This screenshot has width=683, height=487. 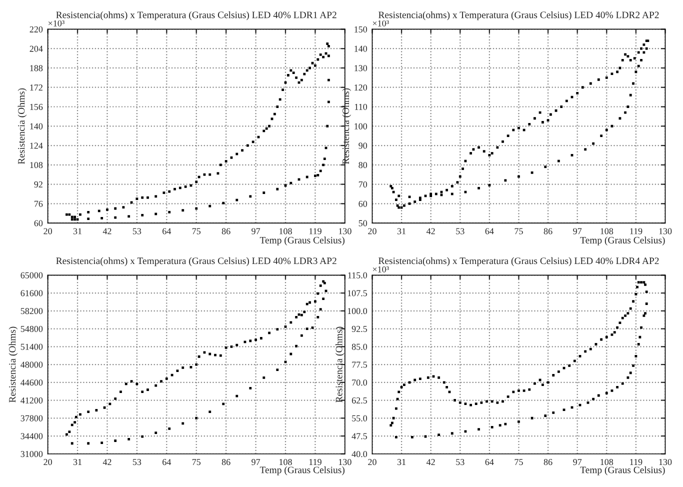 I want to click on y-tick-label: 80, so click(x=363, y=165).